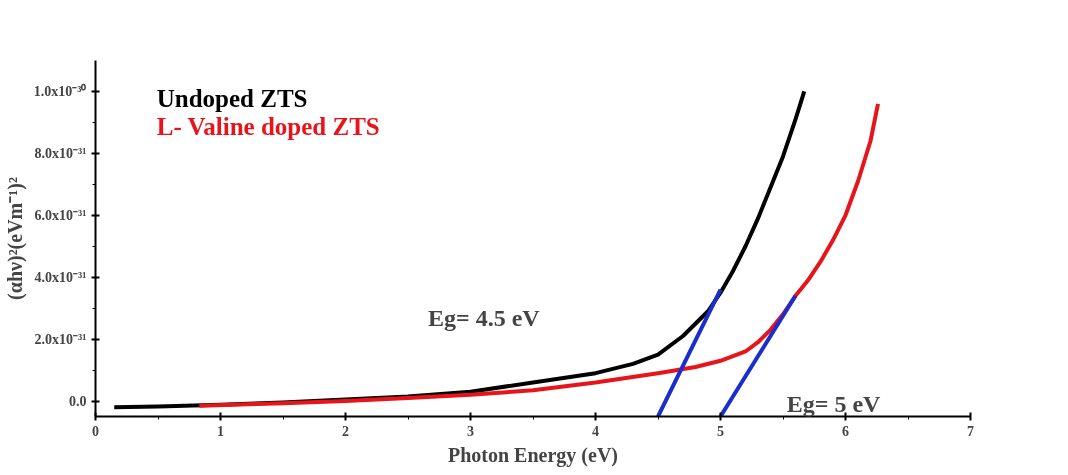  Describe the element at coordinates (720, 431) in the screenshot. I see `x-tick-label: 5` at that location.